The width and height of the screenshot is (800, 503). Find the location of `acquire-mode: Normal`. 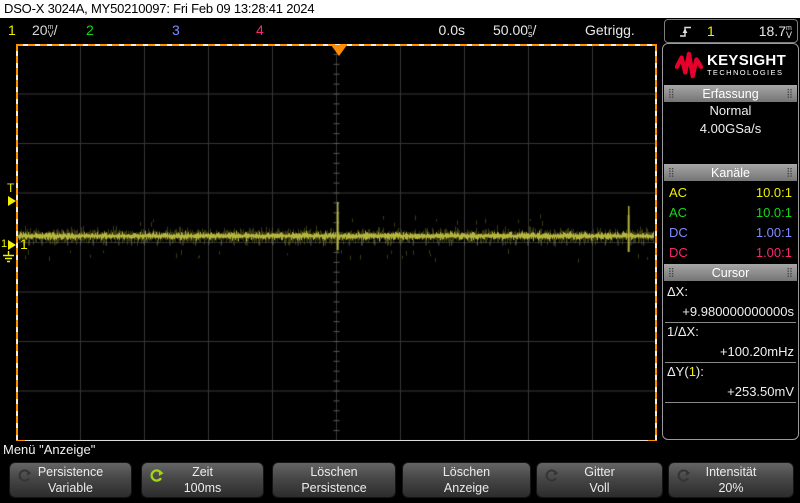

acquire-mode: Normal is located at coordinates (730, 110).